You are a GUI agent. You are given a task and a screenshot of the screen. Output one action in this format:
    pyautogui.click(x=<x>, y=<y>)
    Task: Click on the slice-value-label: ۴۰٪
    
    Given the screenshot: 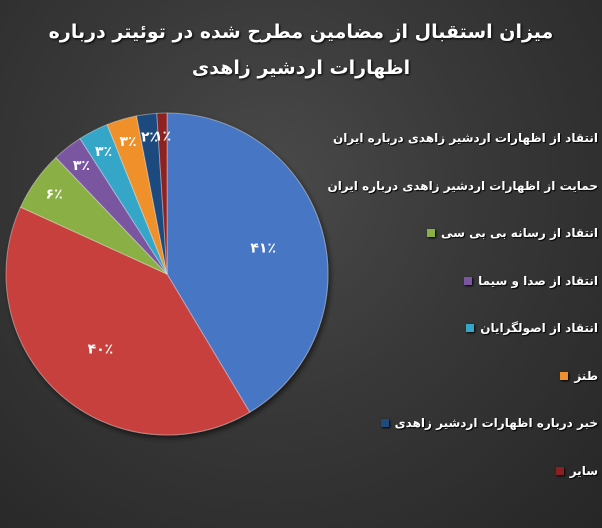 What is the action you would take?
    pyautogui.click(x=101, y=349)
    